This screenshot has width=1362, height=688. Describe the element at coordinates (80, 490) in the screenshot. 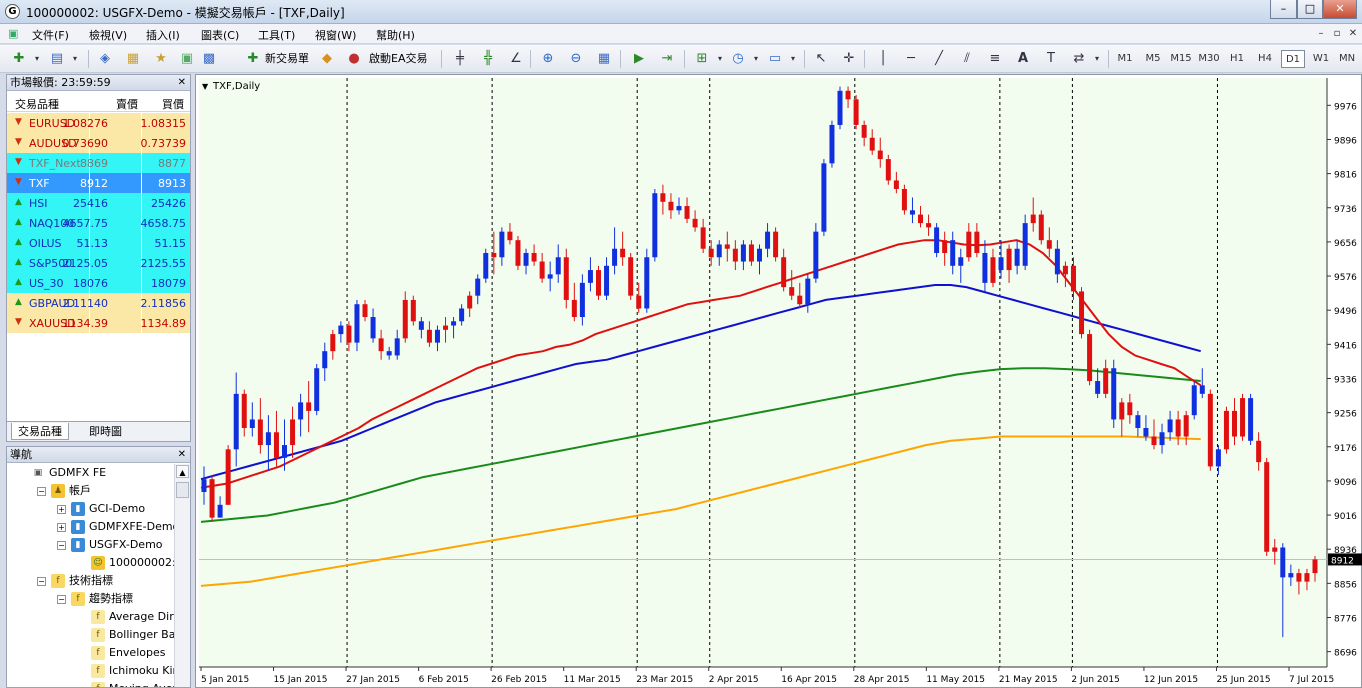

I see `navigator-item: 帳戶` at that location.